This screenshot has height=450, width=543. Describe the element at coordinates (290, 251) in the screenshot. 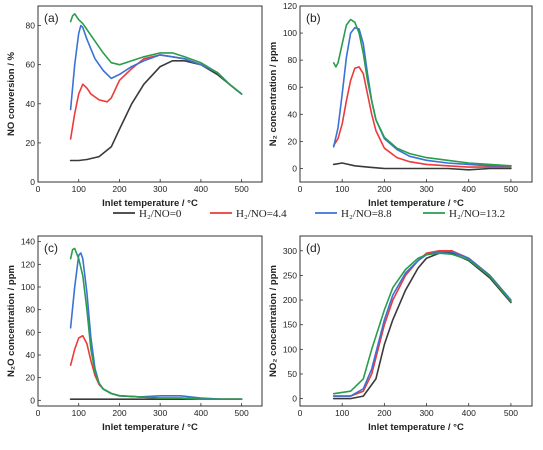

I see `y-tick-label: 300` at that location.